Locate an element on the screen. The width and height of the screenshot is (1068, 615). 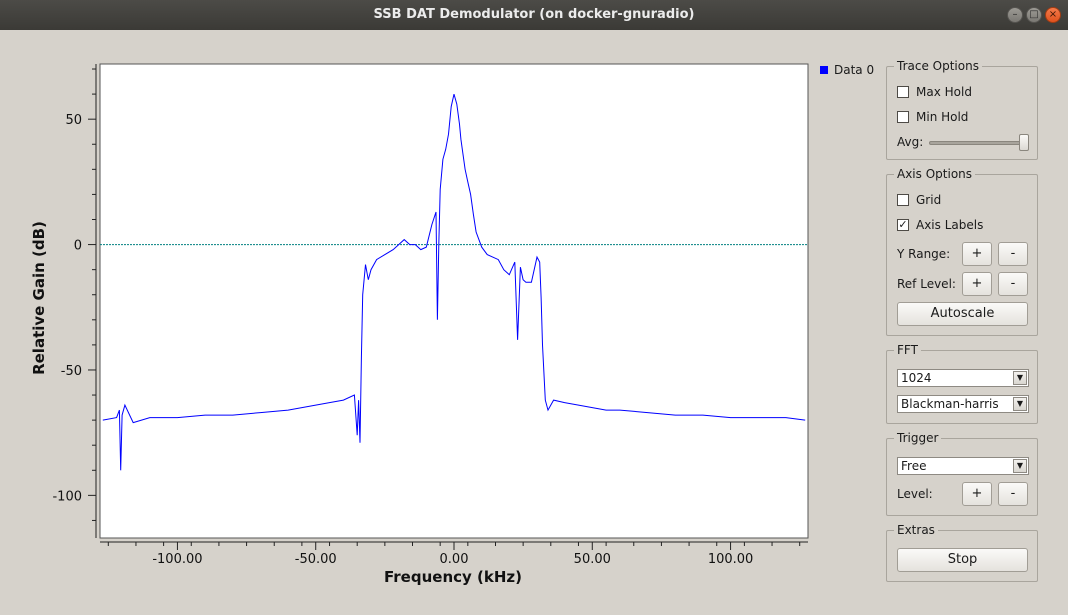
x-tick-label: 100.00 is located at coordinates (731, 559).